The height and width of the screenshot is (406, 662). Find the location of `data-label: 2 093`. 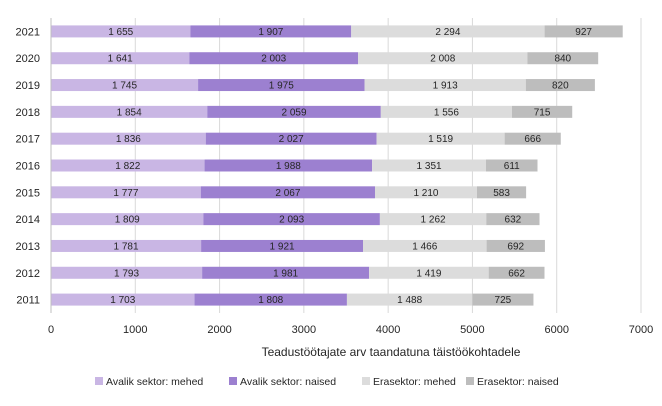

data-label: 2 093 is located at coordinates (291, 220).